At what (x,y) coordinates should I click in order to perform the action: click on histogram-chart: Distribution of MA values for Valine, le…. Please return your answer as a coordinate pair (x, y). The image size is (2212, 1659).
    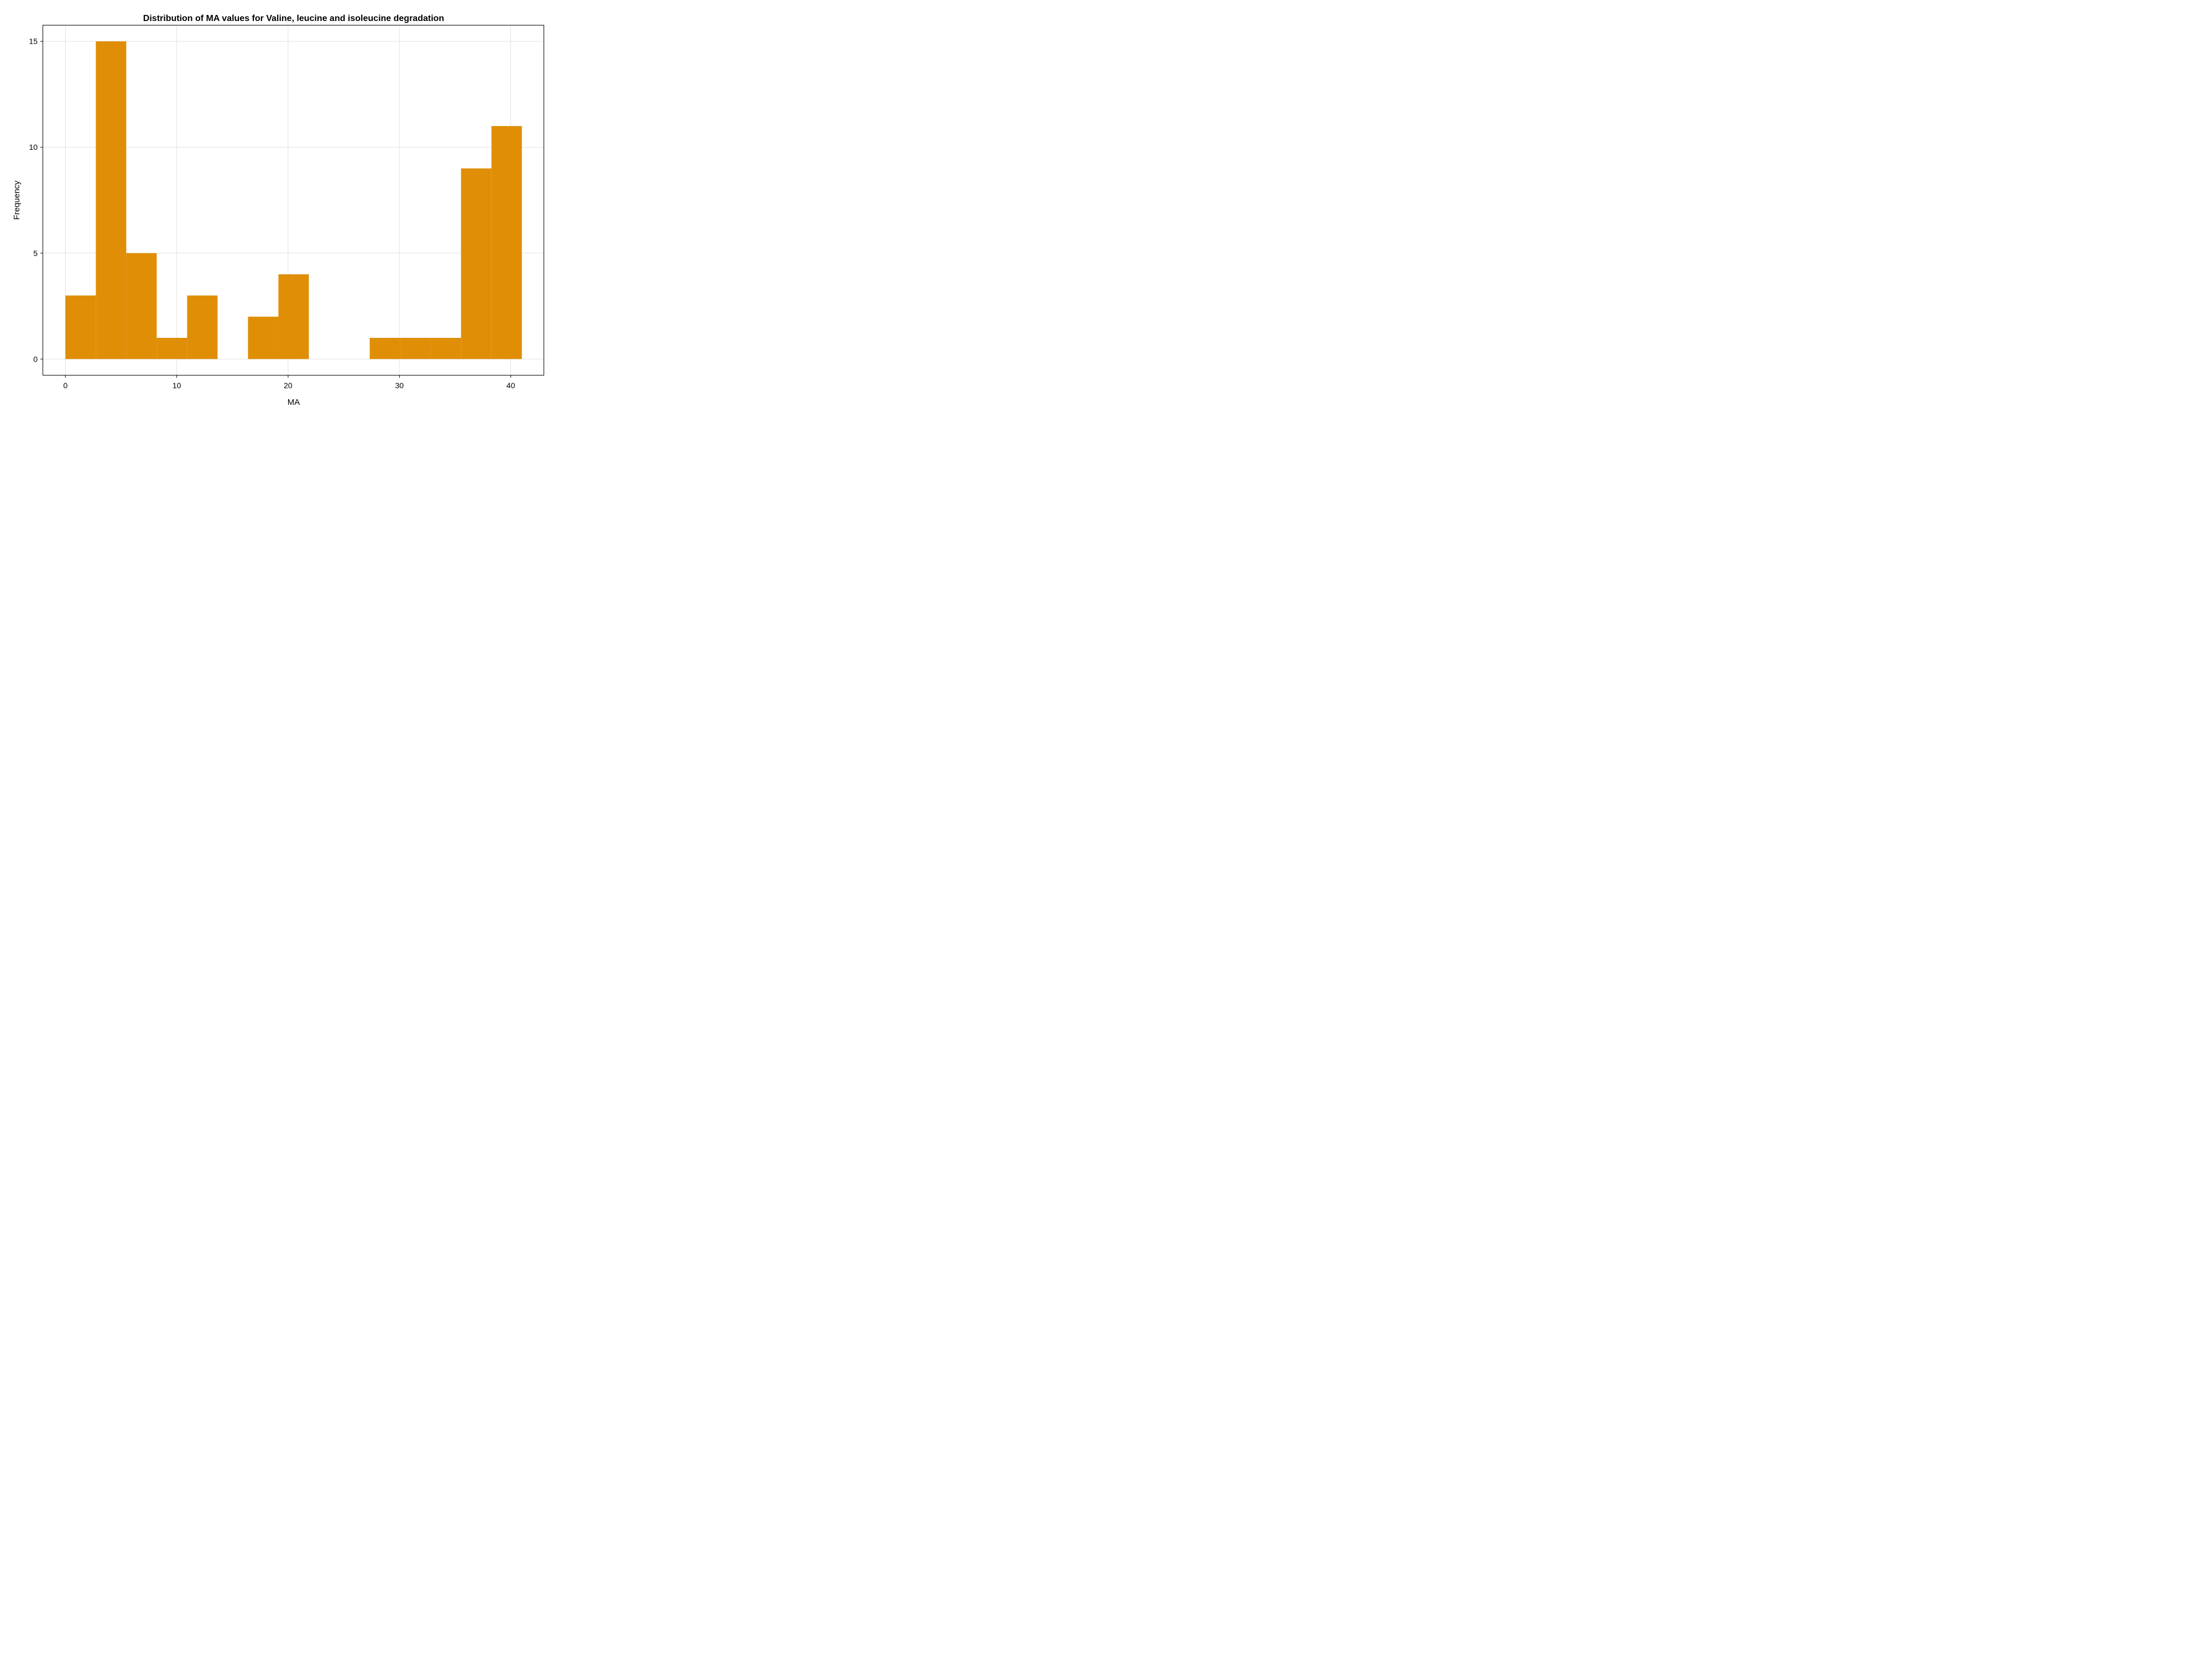
    Looking at the image, I should click on (276, 207).